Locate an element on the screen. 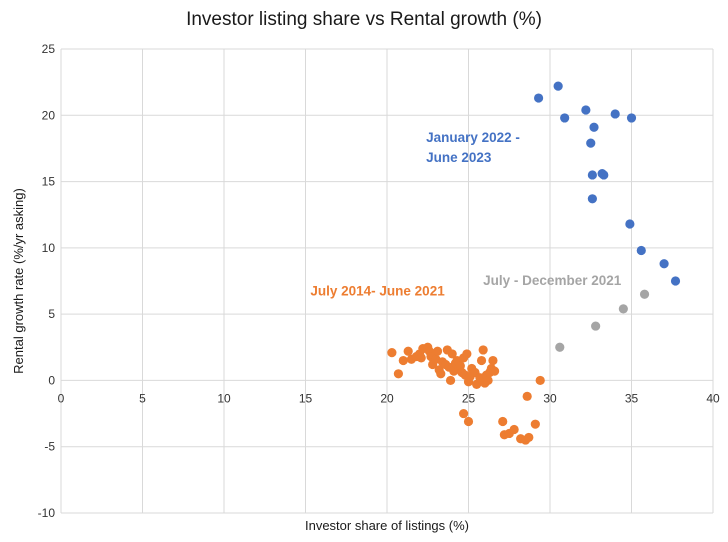 This screenshot has width=728, height=542. y-tick-label: 25 is located at coordinates (49, 49).